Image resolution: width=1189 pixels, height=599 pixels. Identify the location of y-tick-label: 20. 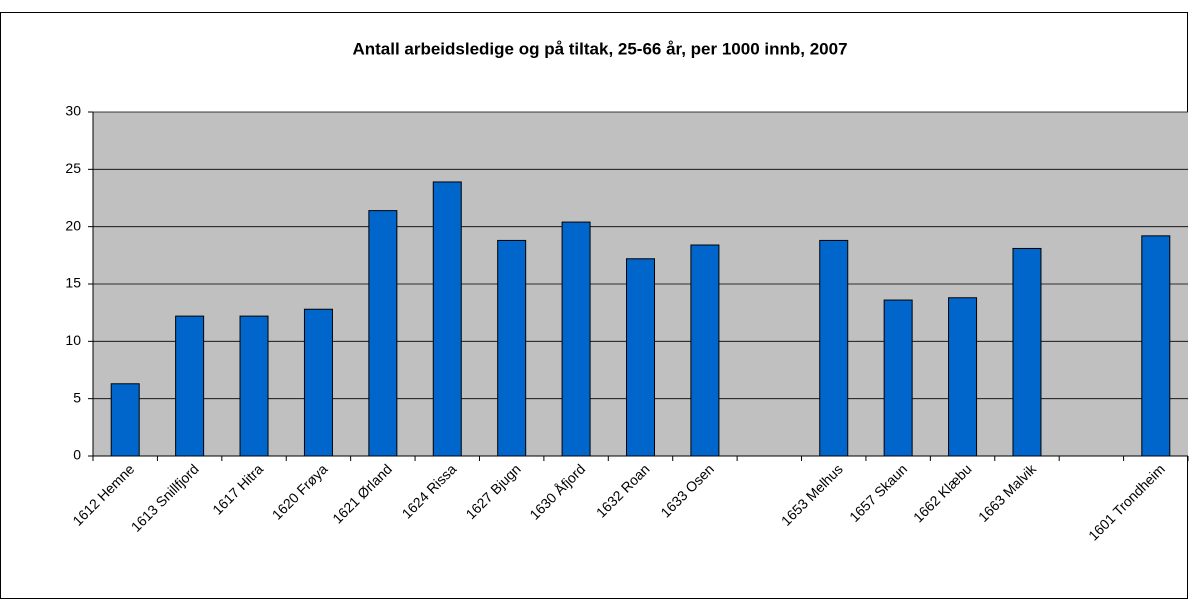
(73, 225).